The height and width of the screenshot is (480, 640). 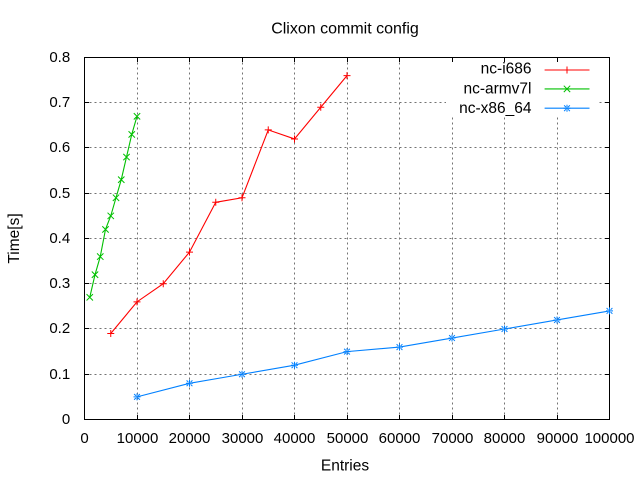 I want to click on svg-text: 50000, so click(x=348, y=438).